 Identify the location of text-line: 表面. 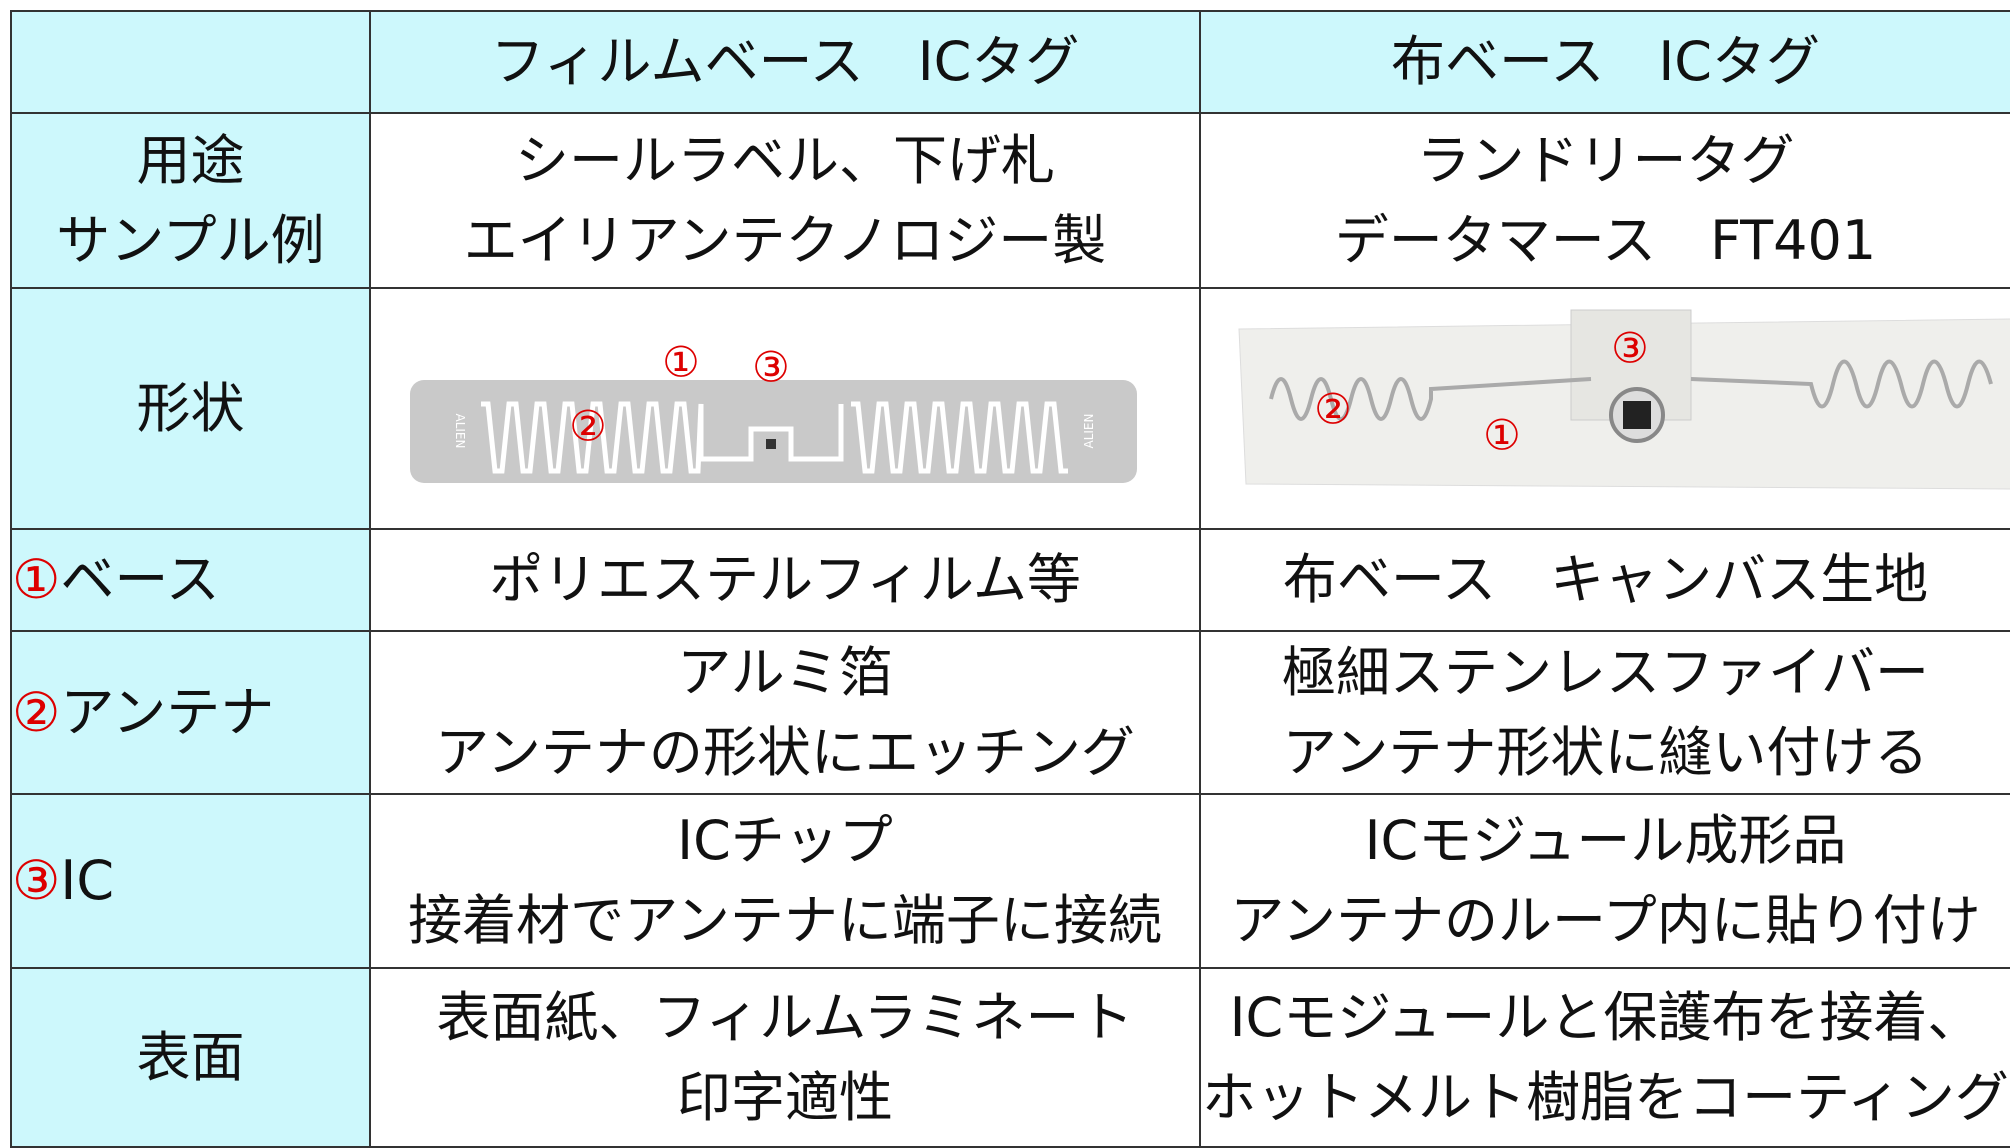
(190, 1057).